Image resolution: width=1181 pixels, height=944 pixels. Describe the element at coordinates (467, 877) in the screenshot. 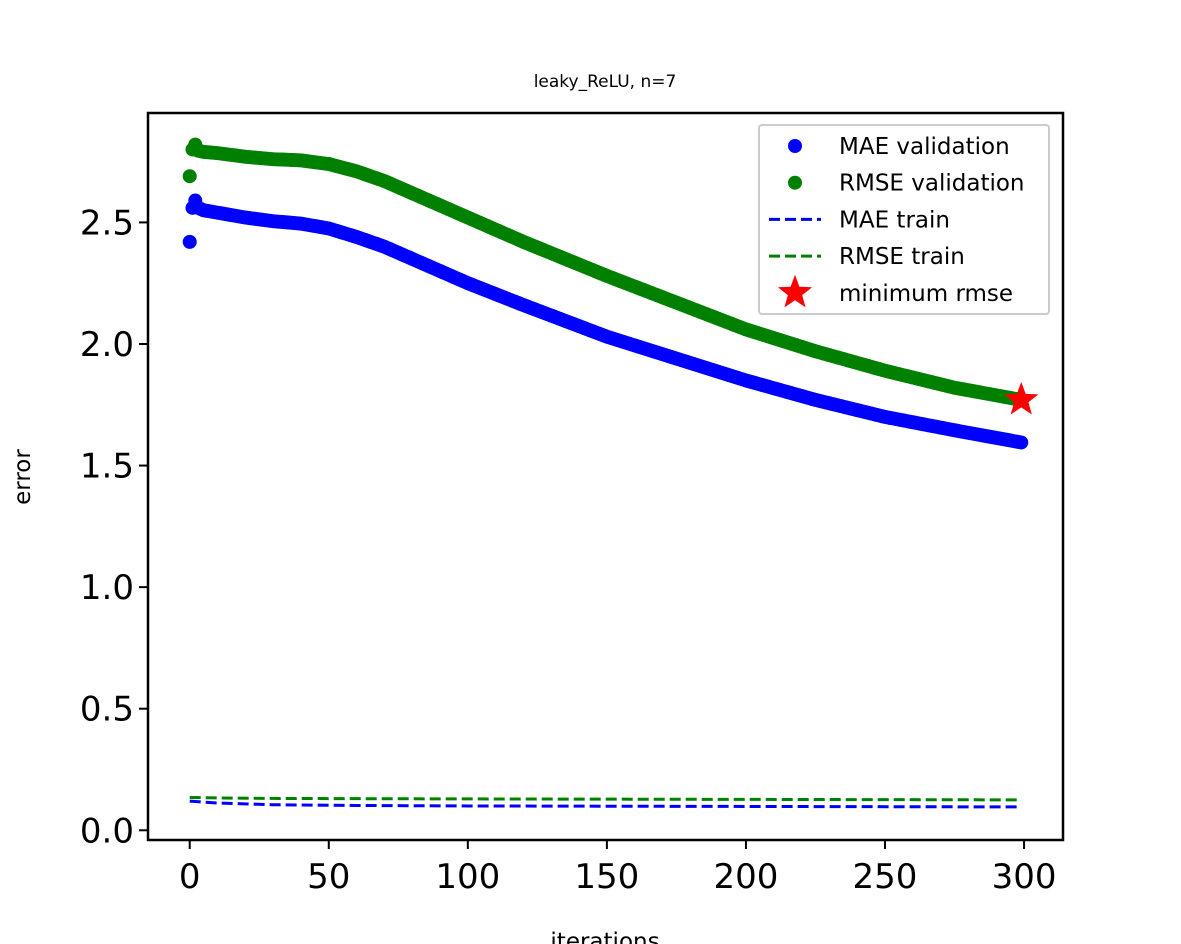

I see `x-tick-label: 100` at that location.